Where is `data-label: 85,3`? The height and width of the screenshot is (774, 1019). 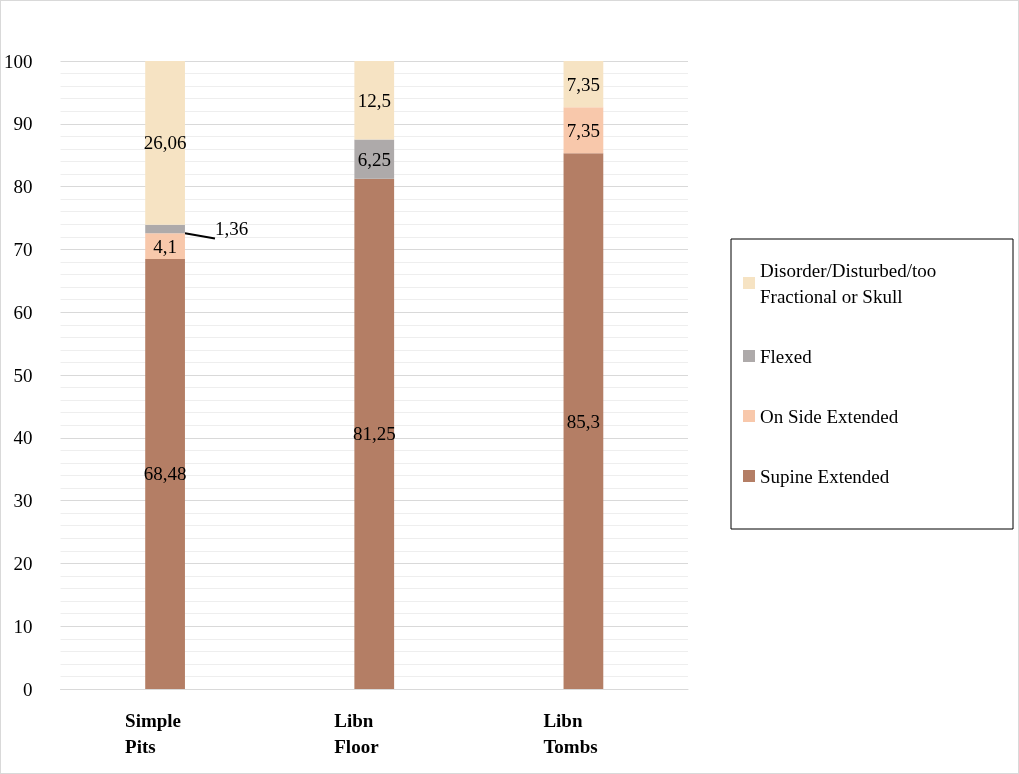 data-label: 85,3 is located at coordinates (583, 421).